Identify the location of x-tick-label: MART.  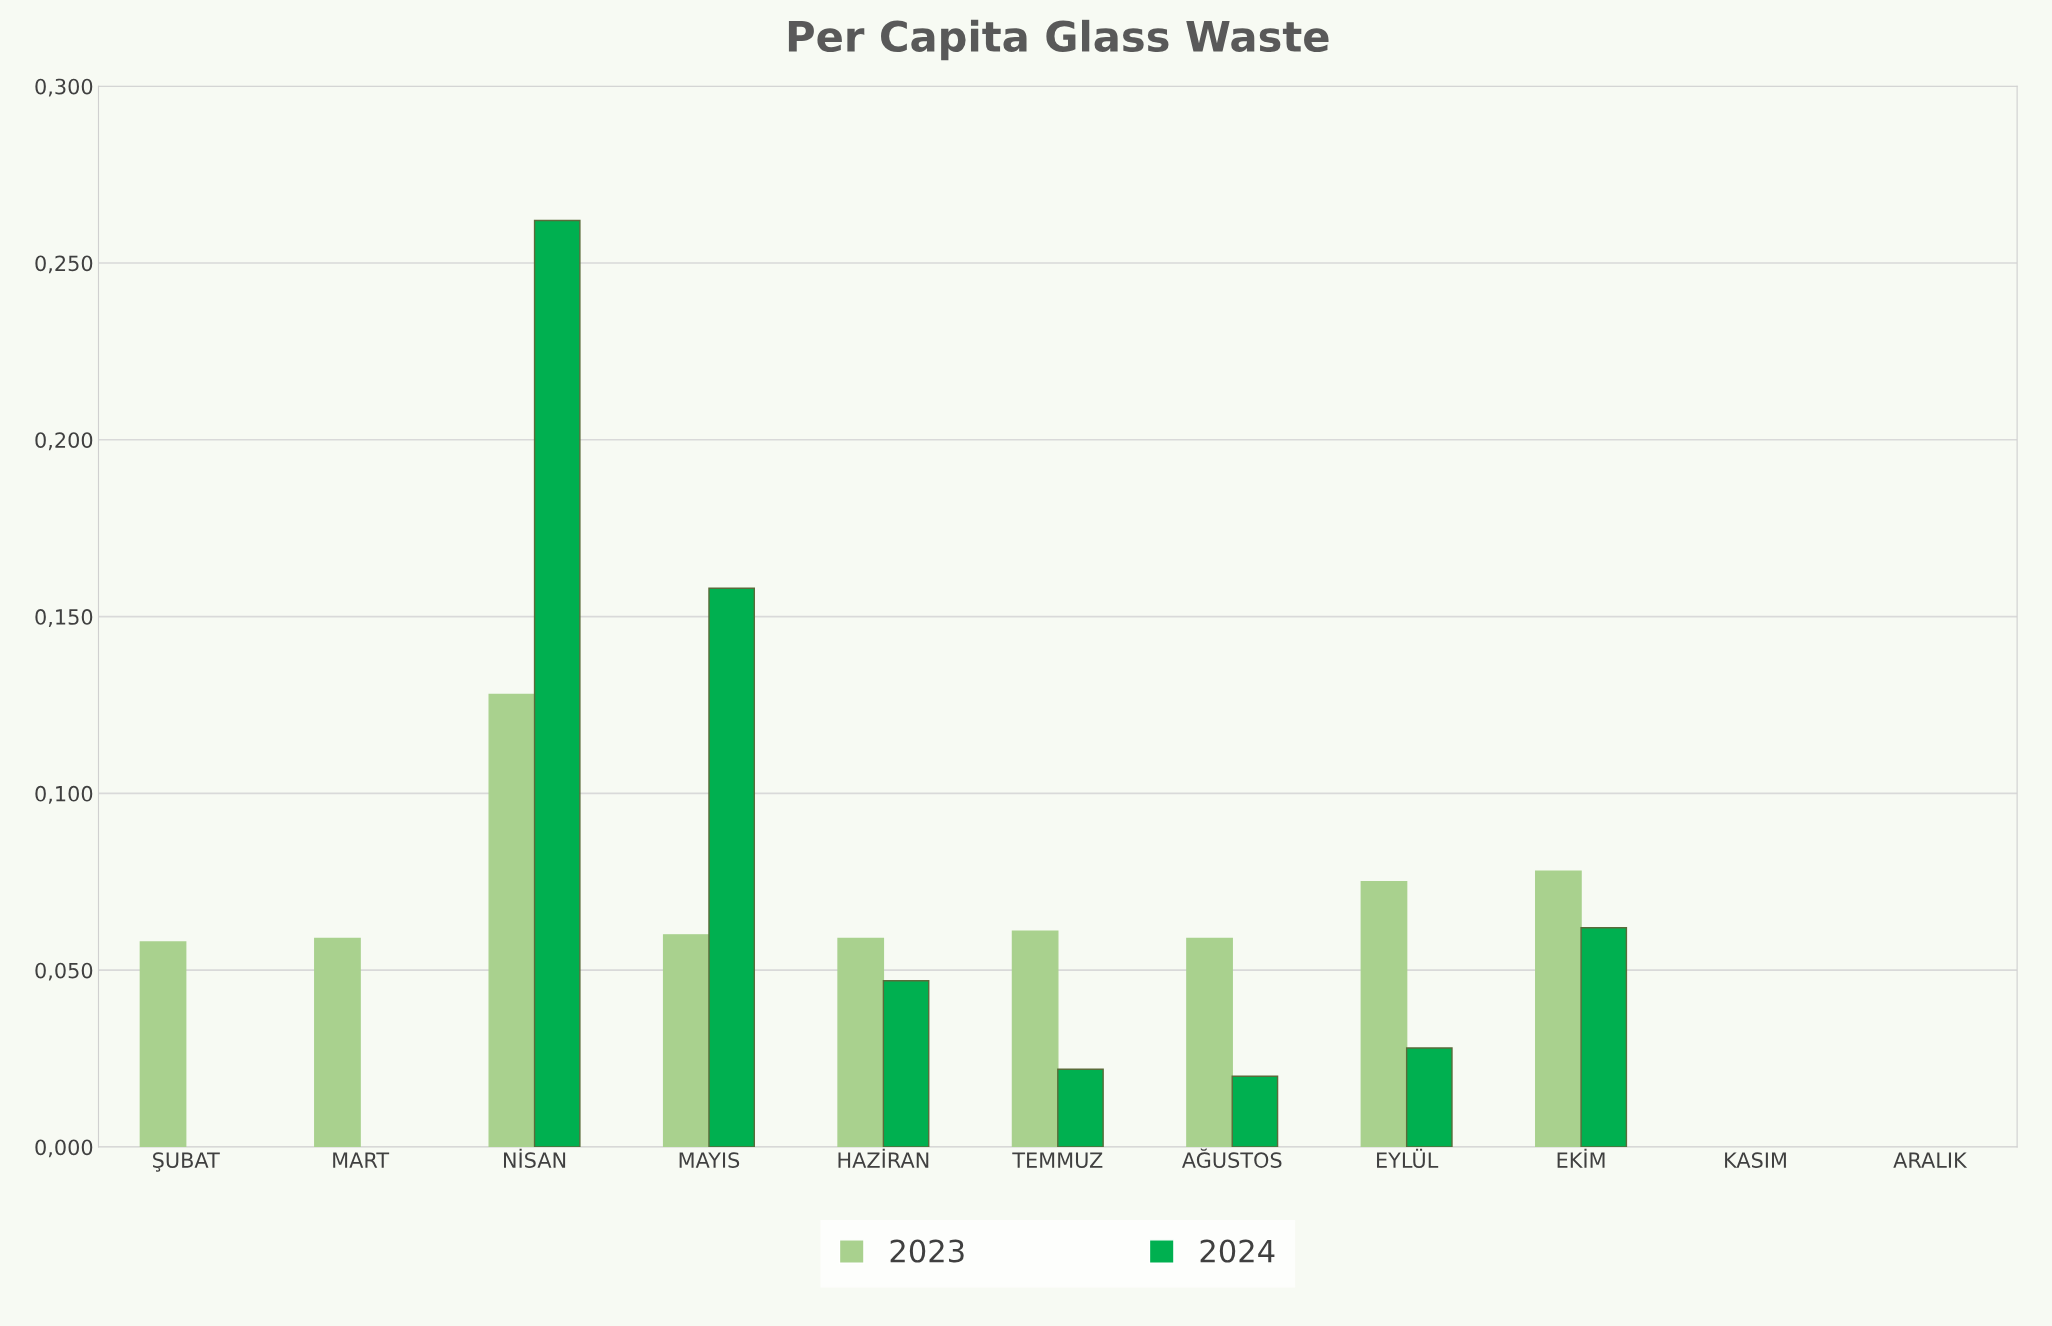
(361, 1160).